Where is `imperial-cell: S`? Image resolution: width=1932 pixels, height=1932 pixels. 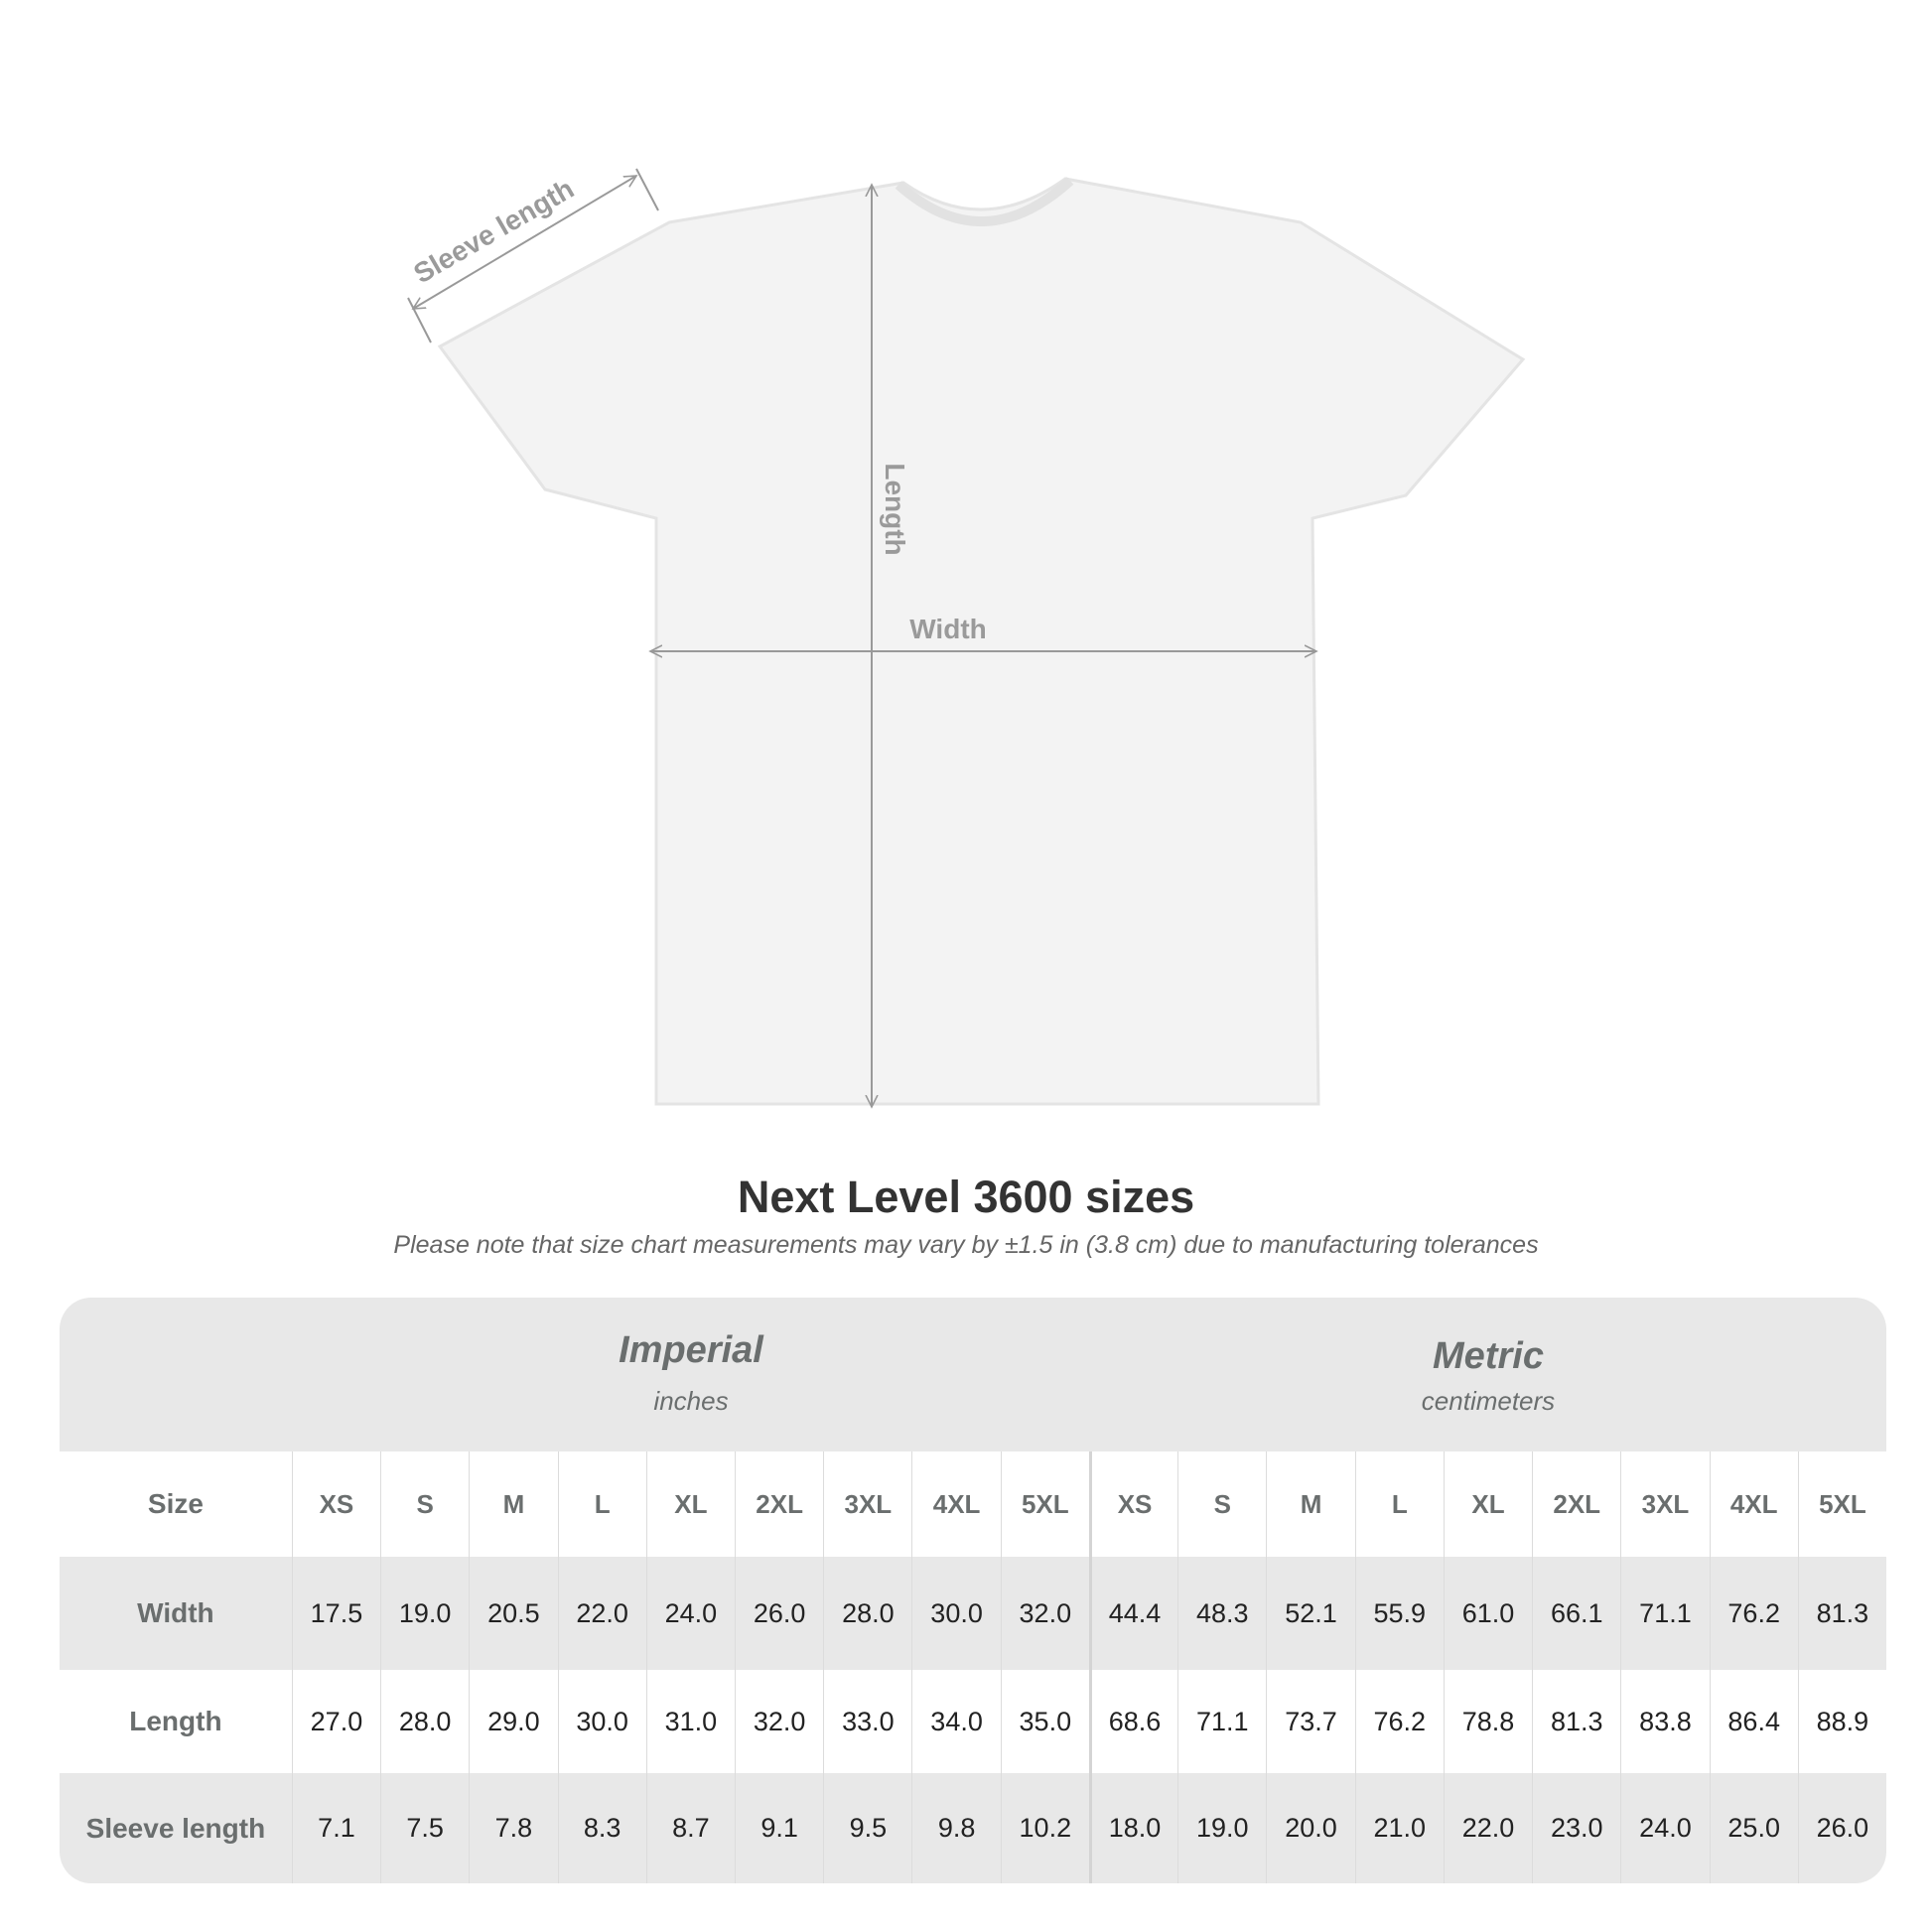 imperial-cell: S is located at coordinates (425, 1504).